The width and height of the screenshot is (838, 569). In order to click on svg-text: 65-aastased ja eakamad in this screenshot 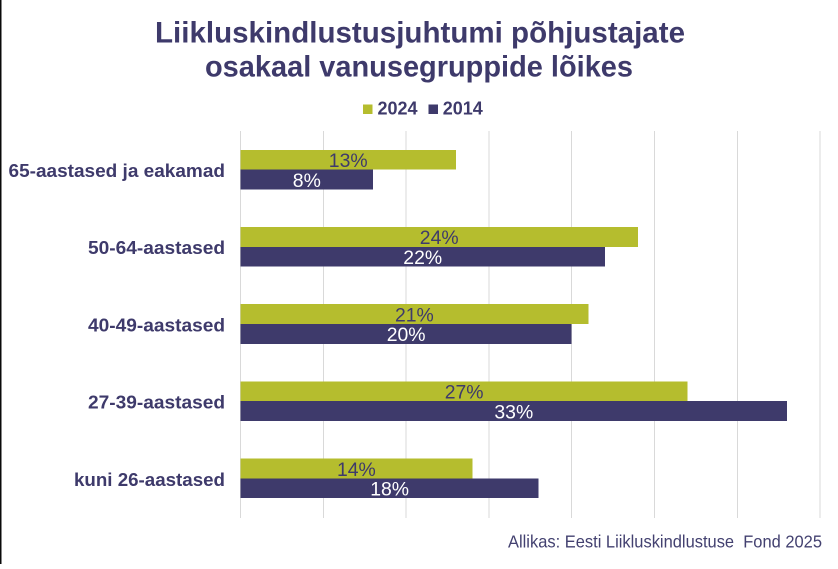, I will do `click(117, 170)`.